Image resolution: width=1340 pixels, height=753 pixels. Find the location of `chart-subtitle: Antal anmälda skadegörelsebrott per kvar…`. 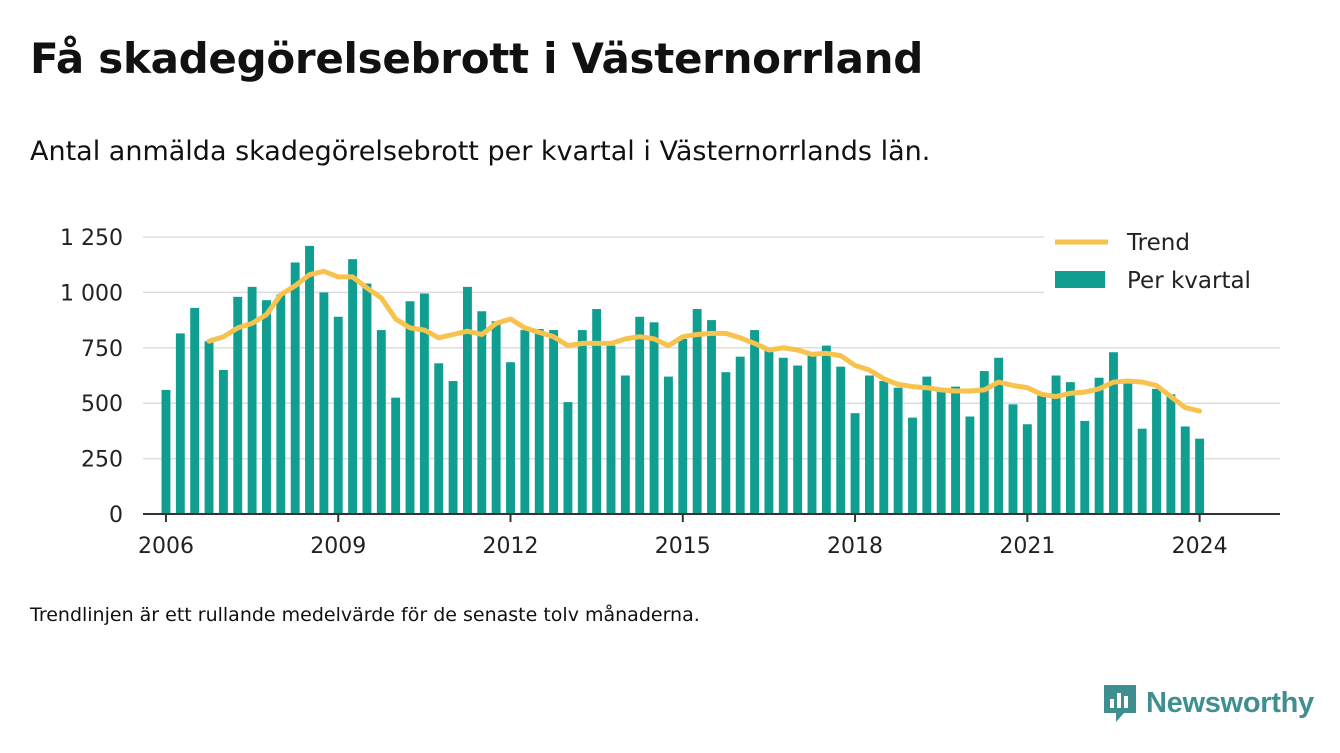

chart-subtitle: Antal anmälda skadegörelsebrott per kvar… is located at coordinates (480, 151).